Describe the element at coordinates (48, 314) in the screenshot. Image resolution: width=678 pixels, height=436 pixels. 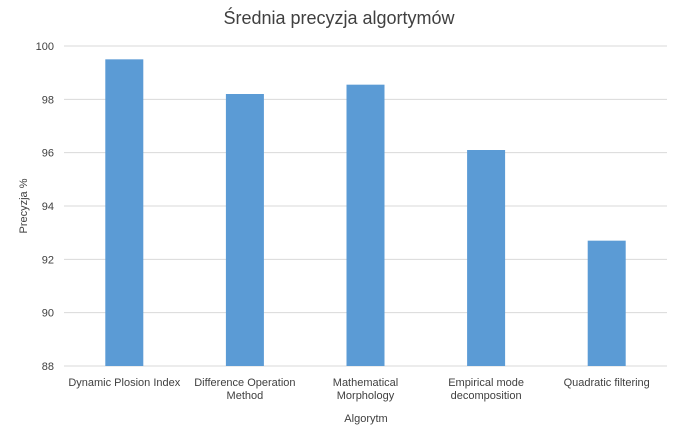
I see `y-tick-label: 90` at that location.